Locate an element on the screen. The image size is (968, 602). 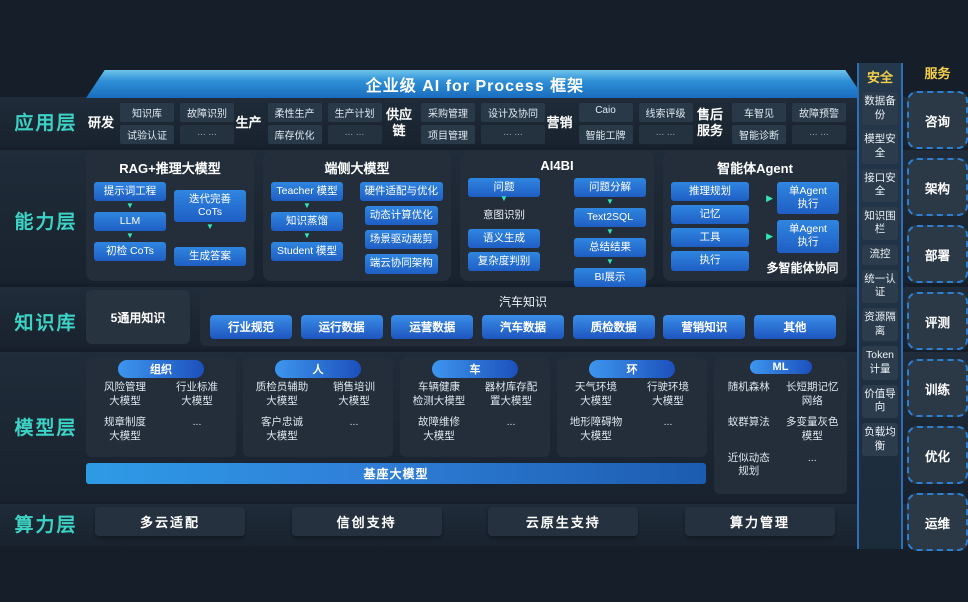
app-group-label: 研发 is located at coordinates (101, 123).